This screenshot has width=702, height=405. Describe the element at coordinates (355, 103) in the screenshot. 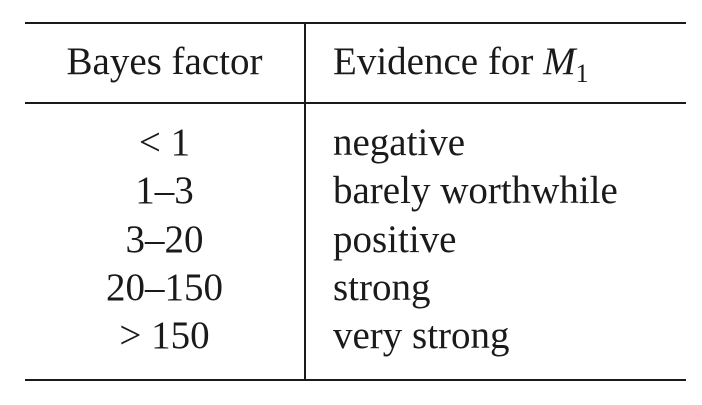

I see `header-rule` at that location.